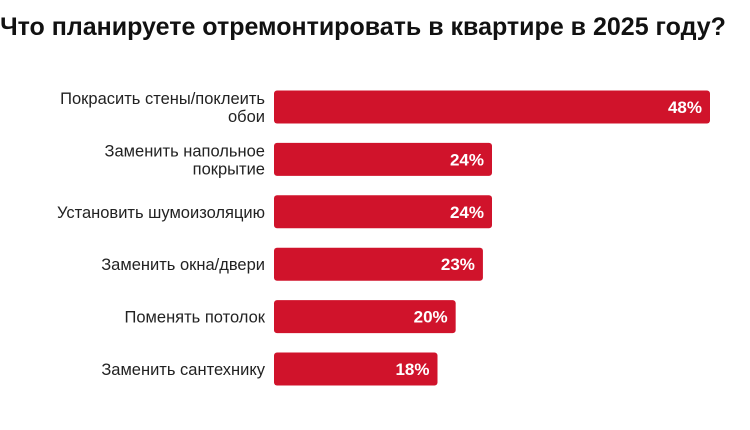 The image size is (750, 430). I want to click on bar-group: 23% Заменить окна/двери, so click(292, 264).